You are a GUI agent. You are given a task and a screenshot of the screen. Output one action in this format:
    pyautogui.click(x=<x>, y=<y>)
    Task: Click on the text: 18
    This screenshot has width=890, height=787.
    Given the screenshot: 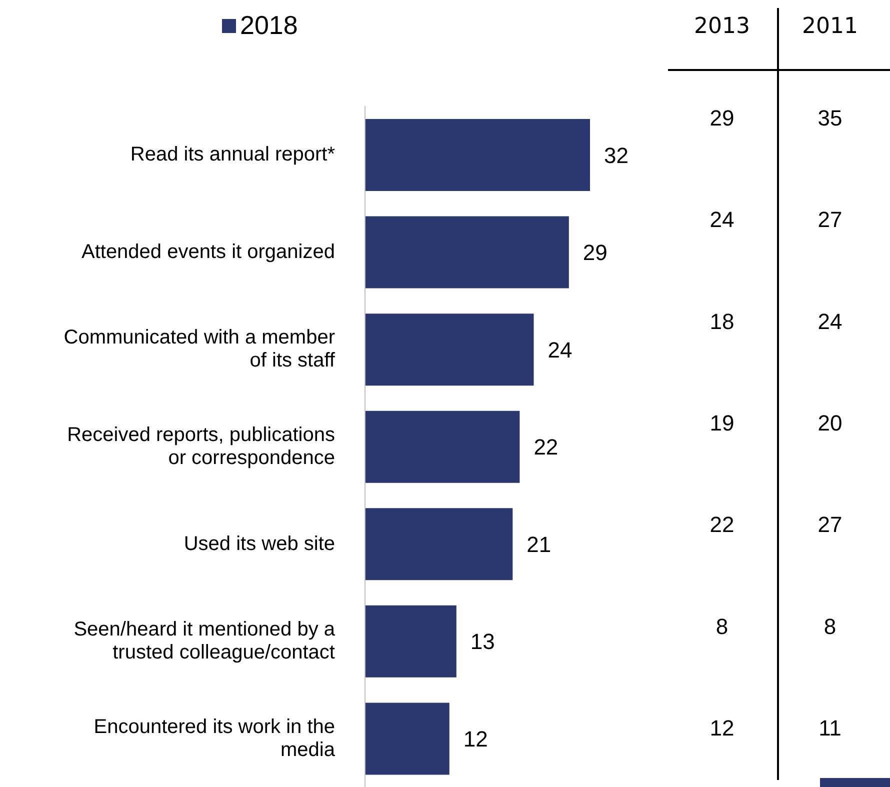 What is the action you would take?
    pyautogui.click(x=722, y=321)
    